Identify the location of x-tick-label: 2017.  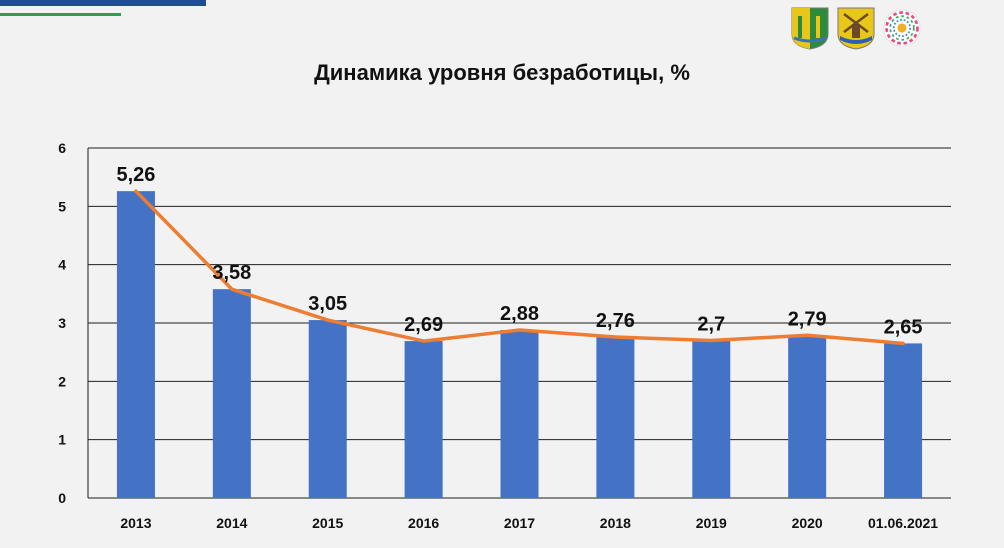
(519, 523).